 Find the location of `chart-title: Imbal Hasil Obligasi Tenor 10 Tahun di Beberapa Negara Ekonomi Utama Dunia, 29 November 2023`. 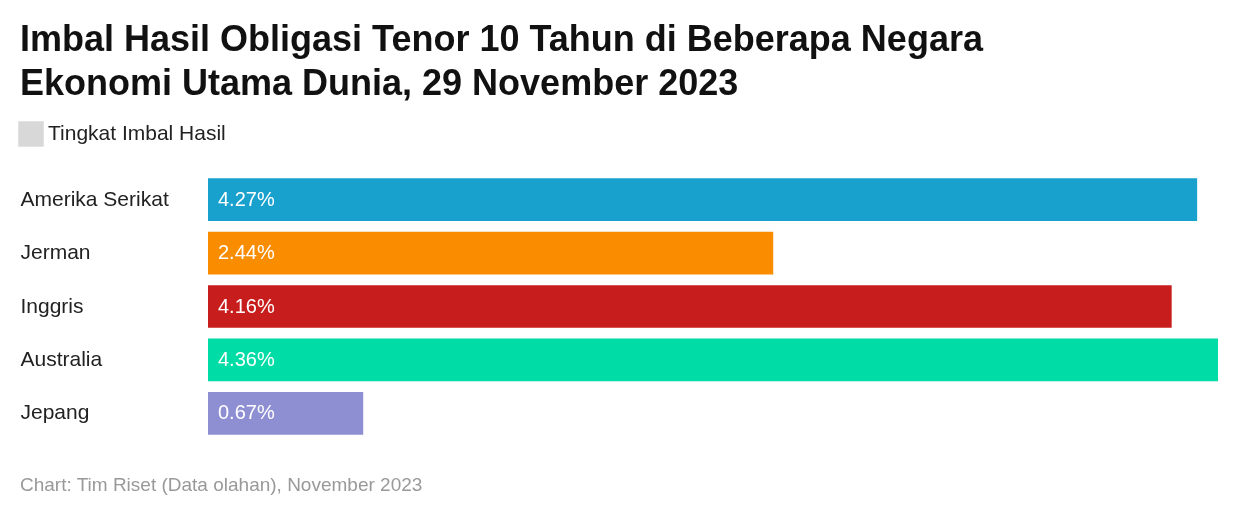

chart-title: Imbal Hasil Obligasi Tenor 10 Tahun di Beberapa Negara Ekonomi Utama Dunia, 29 November 2023 is located at coordinates (502, 60).